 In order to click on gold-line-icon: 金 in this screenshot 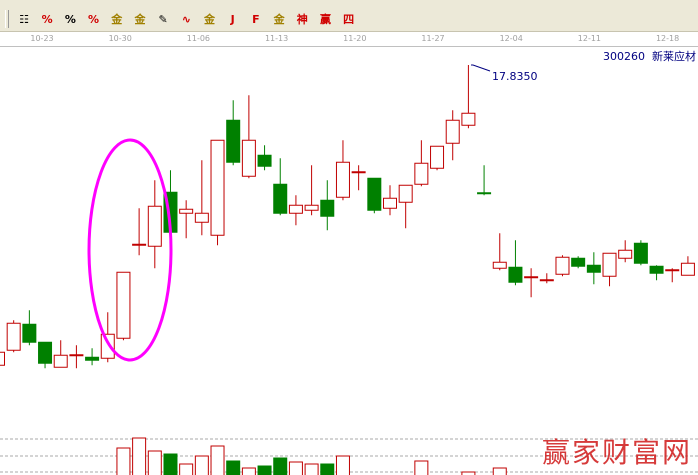, I will do `click(279, 19)`.